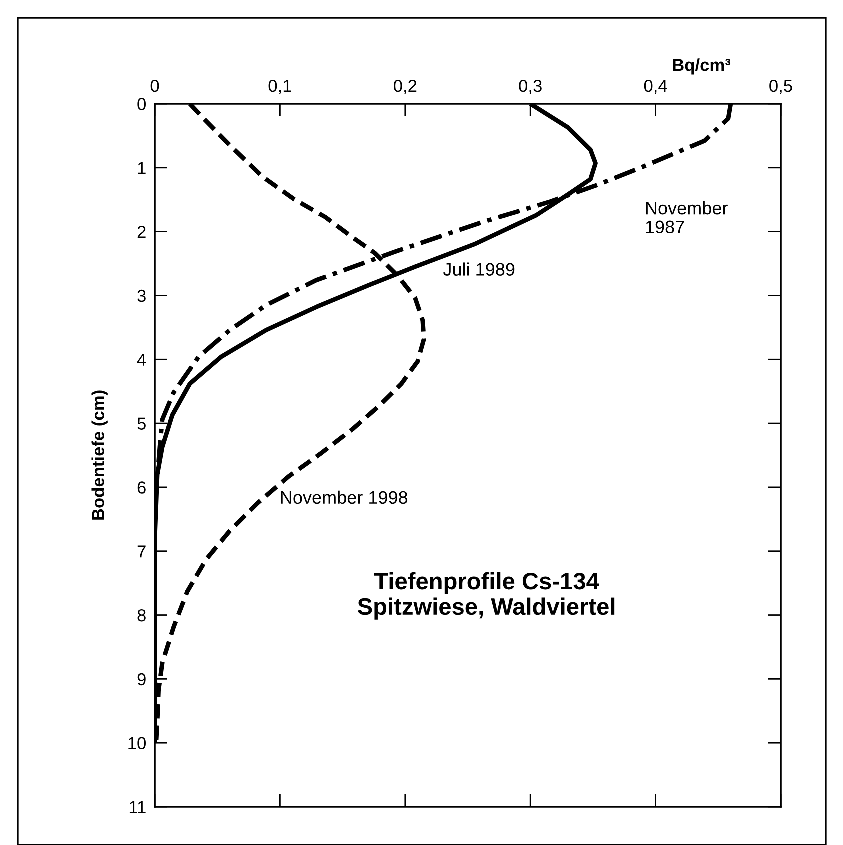 This screenshot has width=843, height=845. What do you see at coordinates (280, 87) in the screenshot?
I see `x-tick-label: 0,1` at bounding box center [280, 87].